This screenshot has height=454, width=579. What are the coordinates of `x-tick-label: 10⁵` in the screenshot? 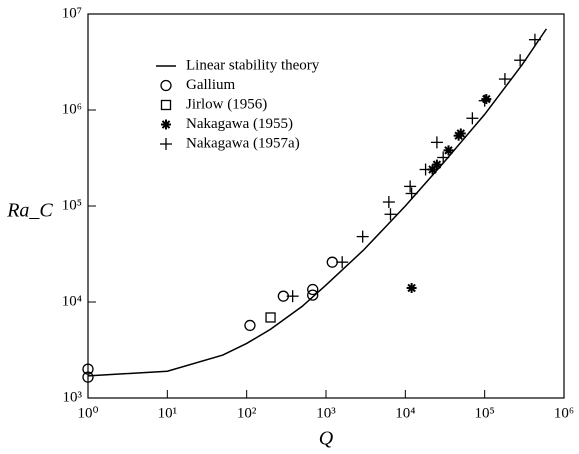 It's located at (485, 413).